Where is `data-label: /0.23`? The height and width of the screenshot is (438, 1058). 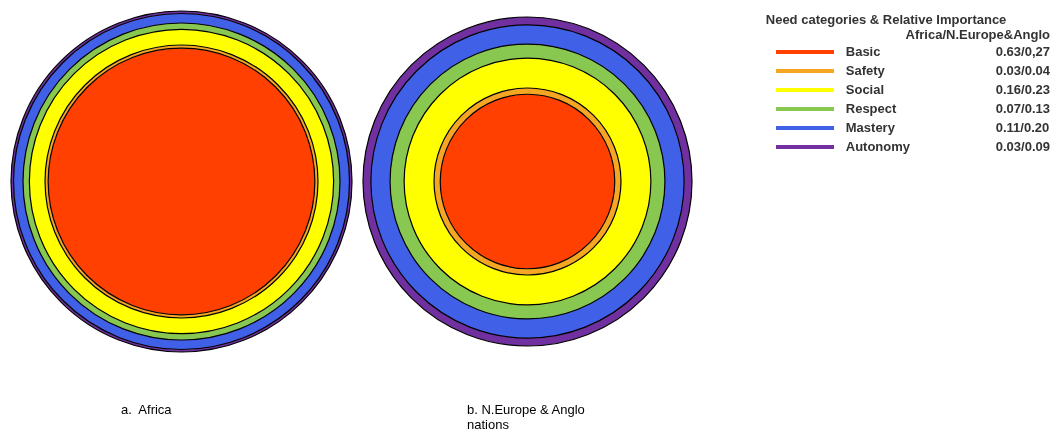 data-label: /0.23 is located at coordinates (1035, 89).